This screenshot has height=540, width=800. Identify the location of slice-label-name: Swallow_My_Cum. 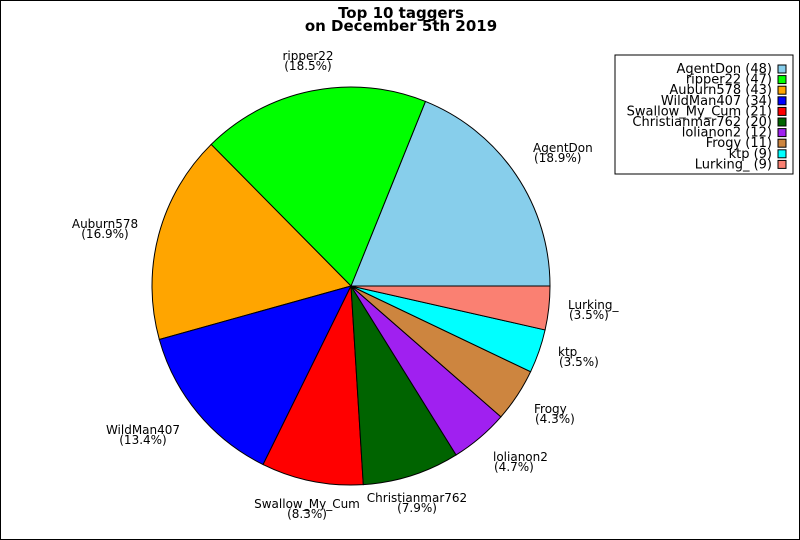
(307, 504).